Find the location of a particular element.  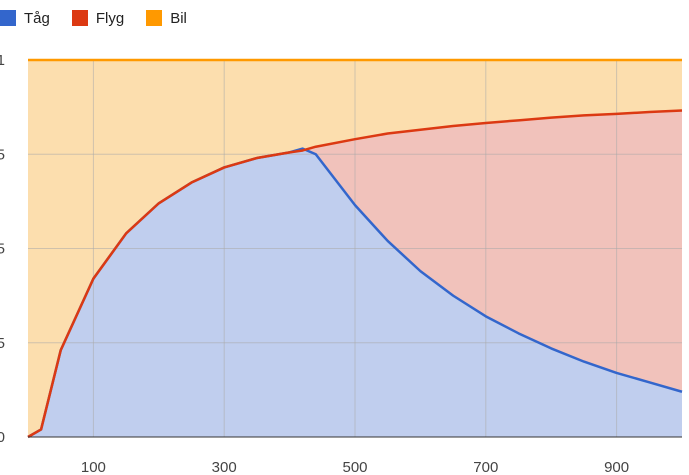

x-tick-label: 300 is located at coordinates (224, 467).